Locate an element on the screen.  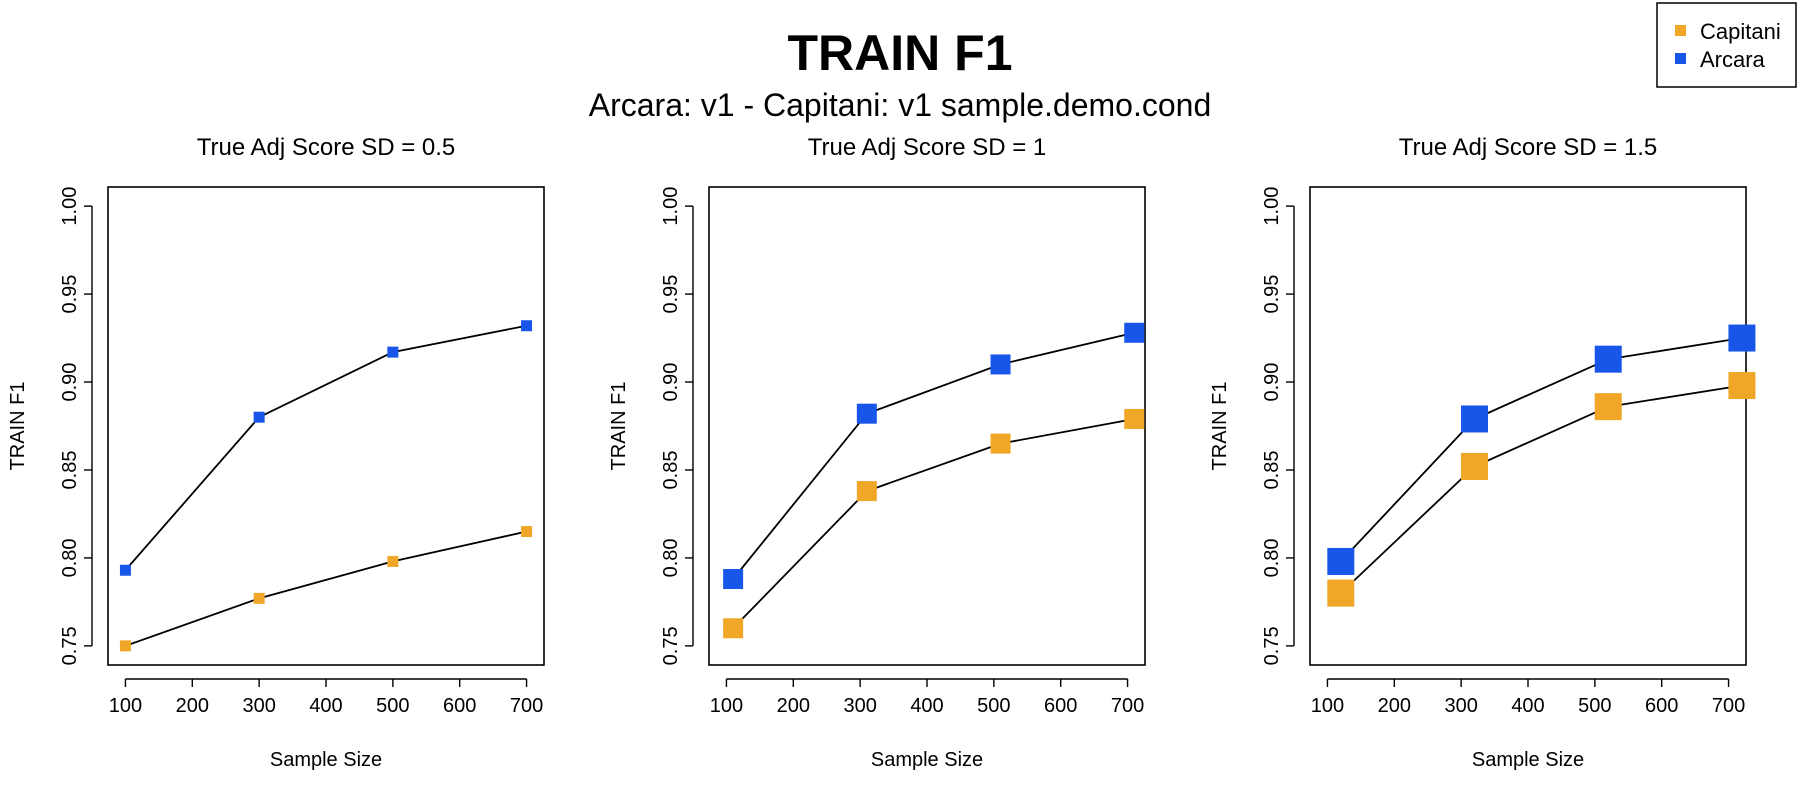
legend-label-arcara: Arcara is located at coordinates (1733, 59).